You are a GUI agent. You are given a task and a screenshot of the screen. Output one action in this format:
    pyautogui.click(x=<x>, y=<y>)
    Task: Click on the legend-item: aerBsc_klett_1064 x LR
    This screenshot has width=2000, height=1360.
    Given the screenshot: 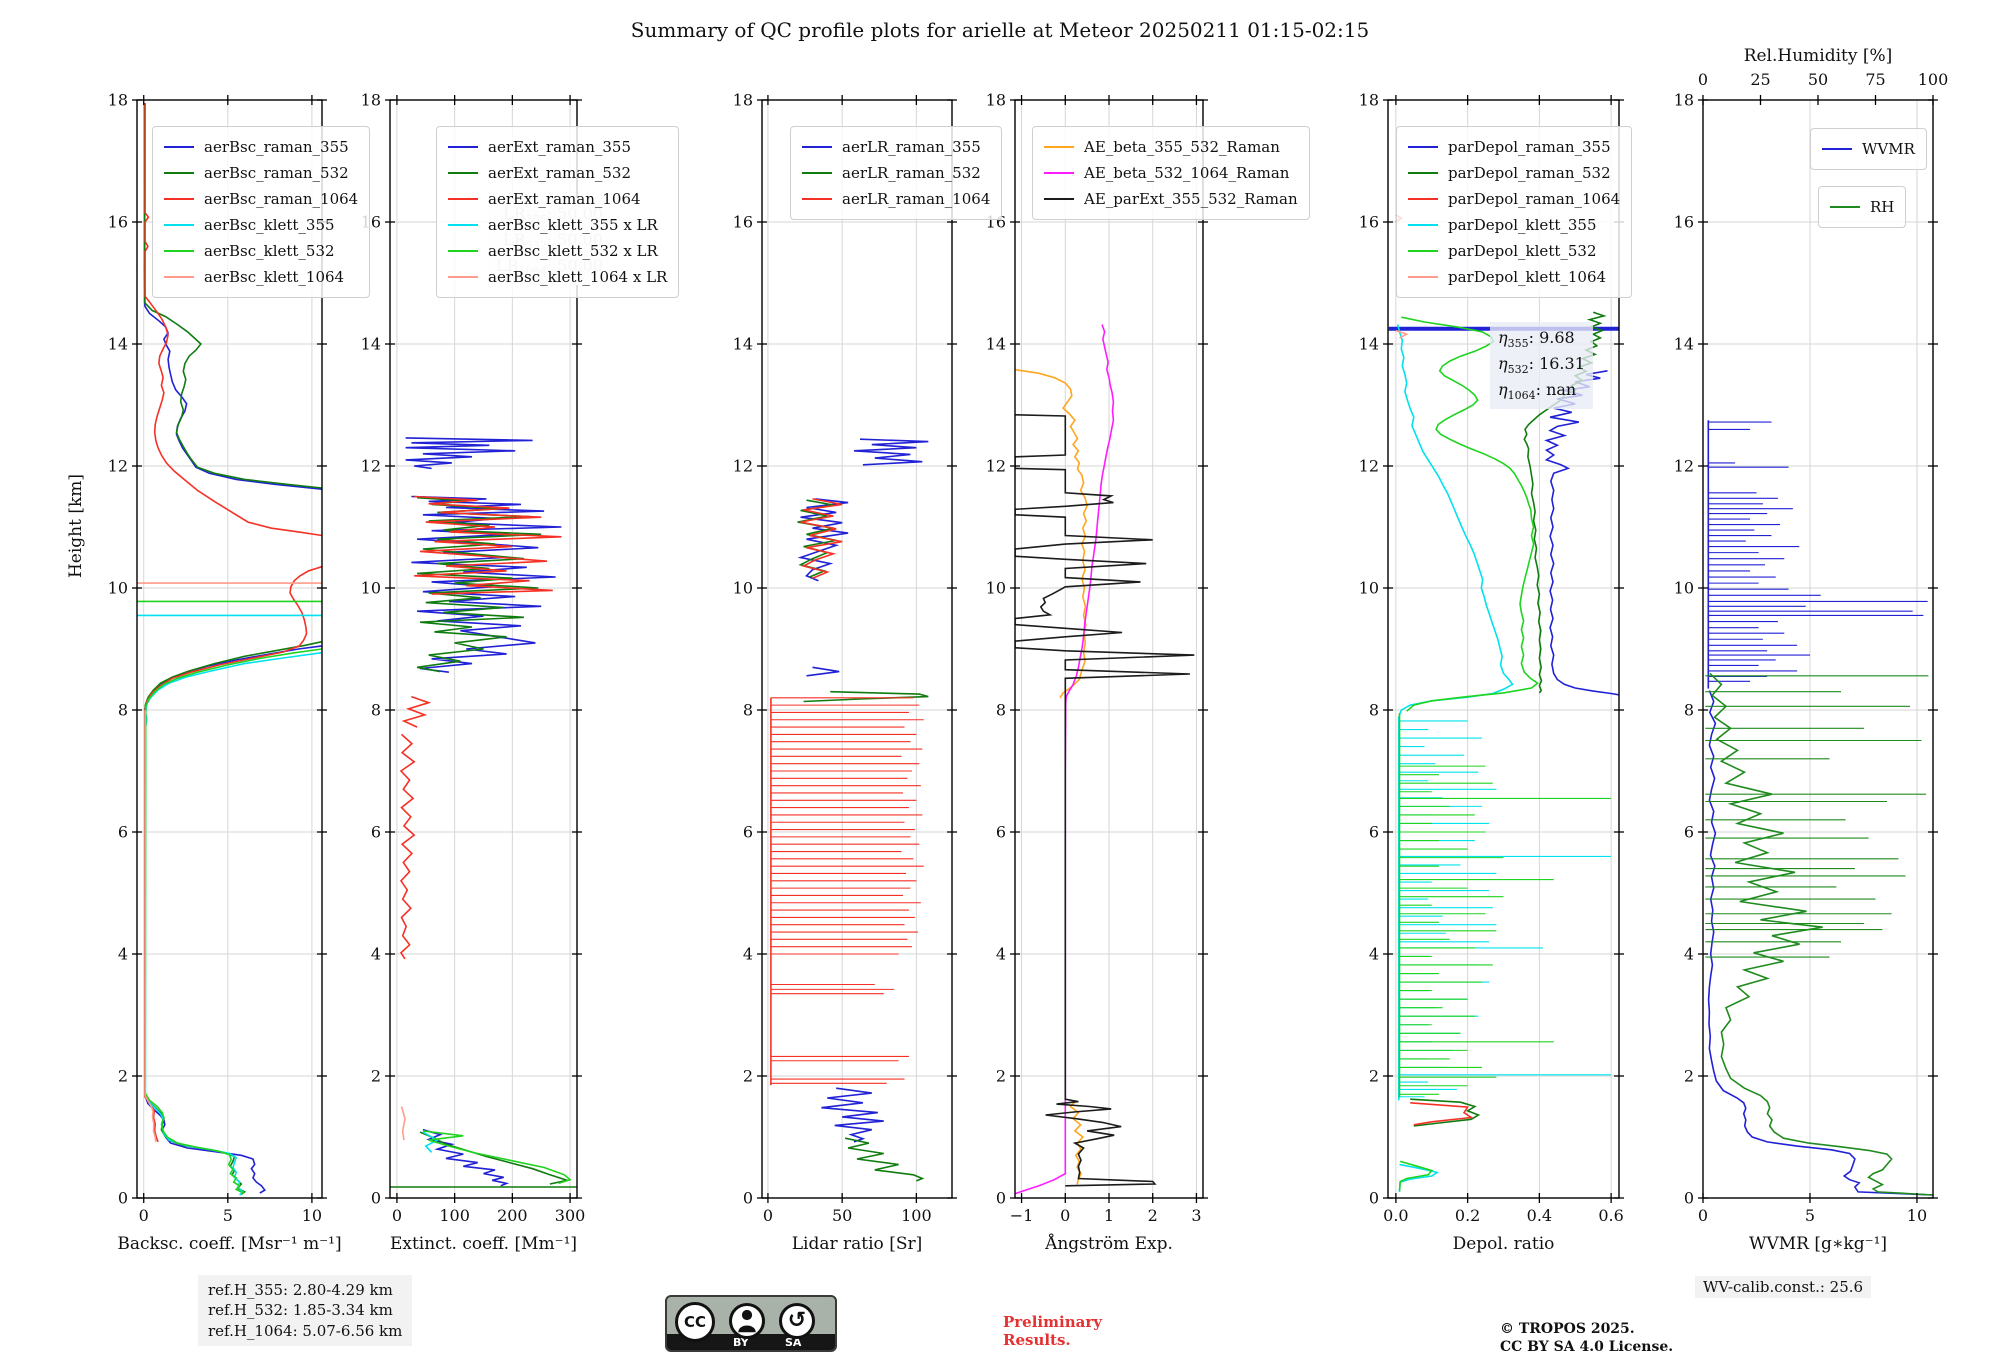 What is the action you would take?
    pyautogui.click(x=557, y=277)
    